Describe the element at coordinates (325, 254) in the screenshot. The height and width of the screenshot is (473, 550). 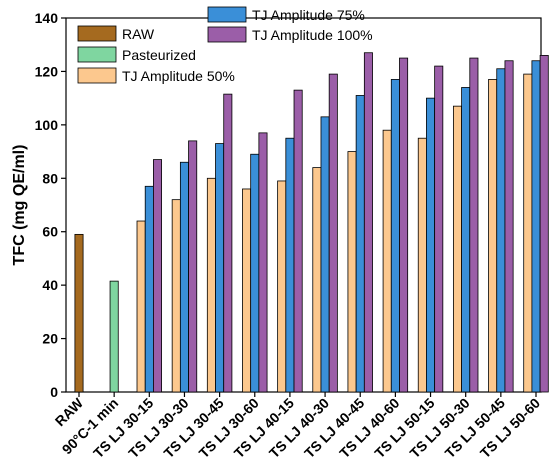
I see `bar-tj-amplitude-75--7` at that location.